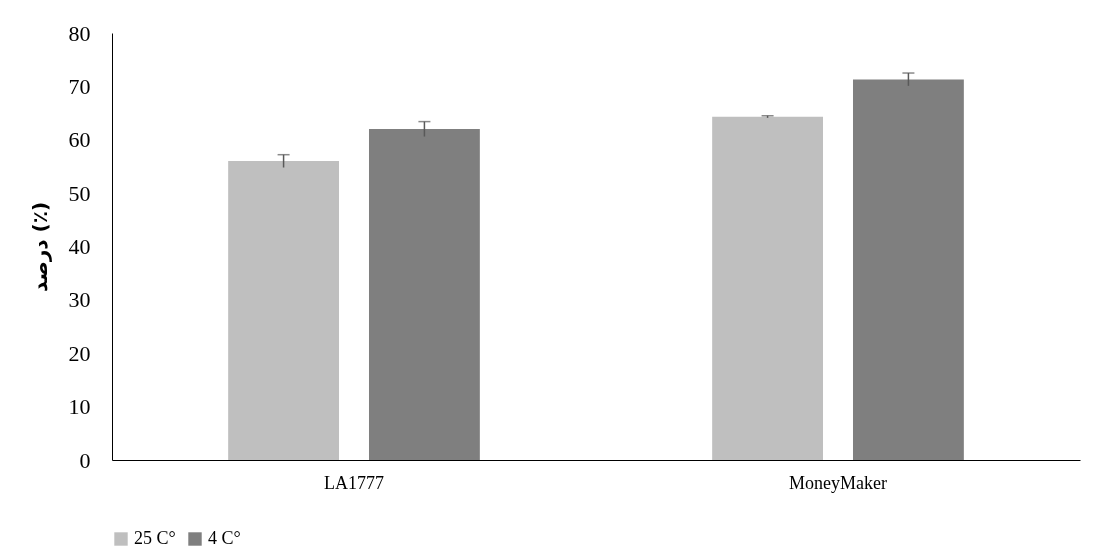 This screenshot has width=1113, height=560. Describe the element at coordinates (79, 407) in the screenshot. I see `y-tick-label: 10` at that location.